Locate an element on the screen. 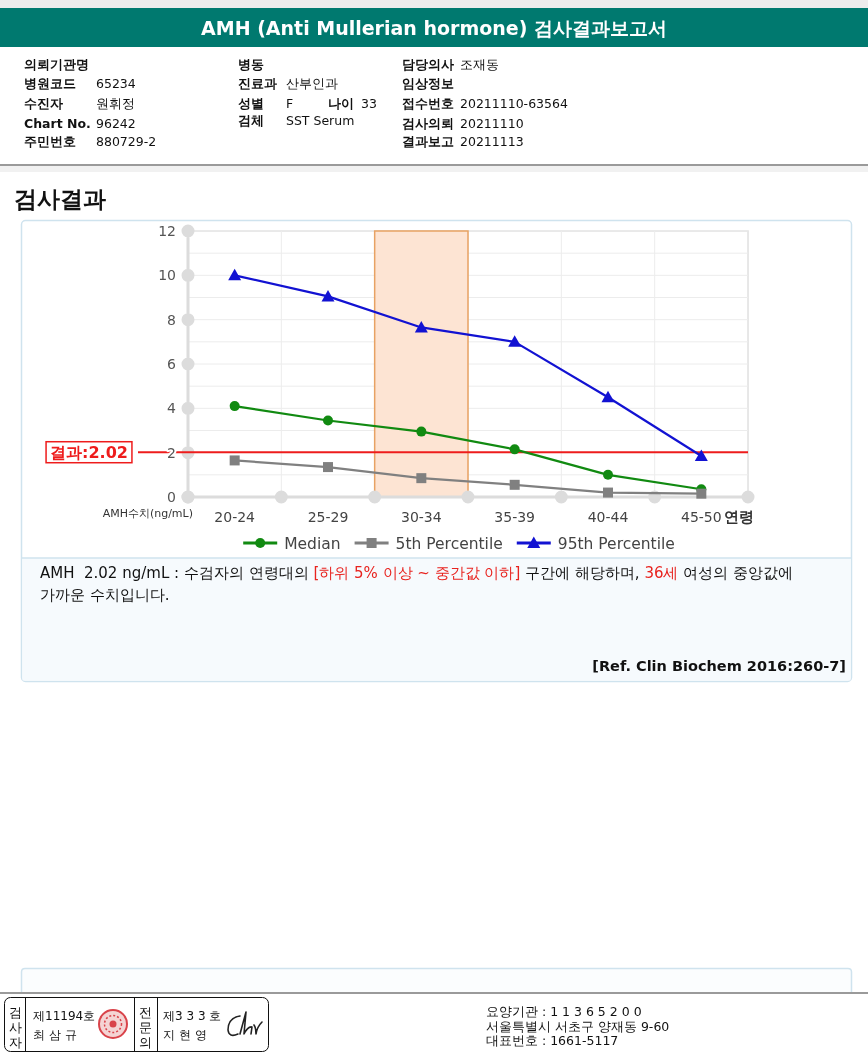  text: AMH 2.02 ng/mL : 수검자의 연령대의 is located at coordinates (177, 573).